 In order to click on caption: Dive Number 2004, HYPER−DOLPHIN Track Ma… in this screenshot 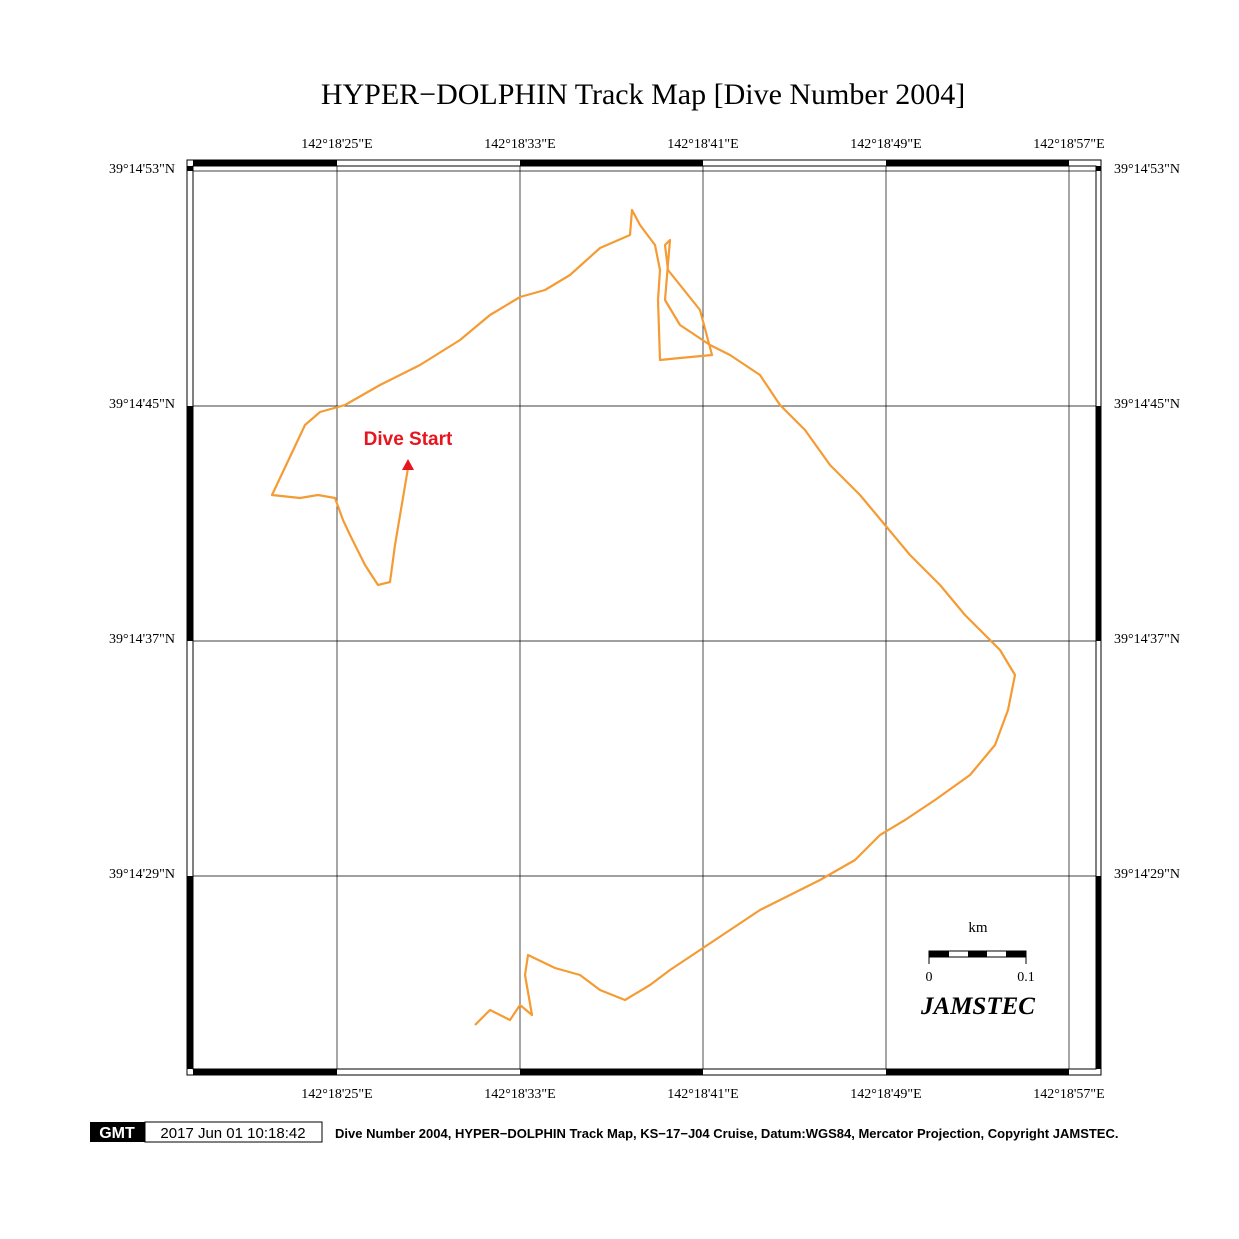, I will do `click(726, 1133)`.